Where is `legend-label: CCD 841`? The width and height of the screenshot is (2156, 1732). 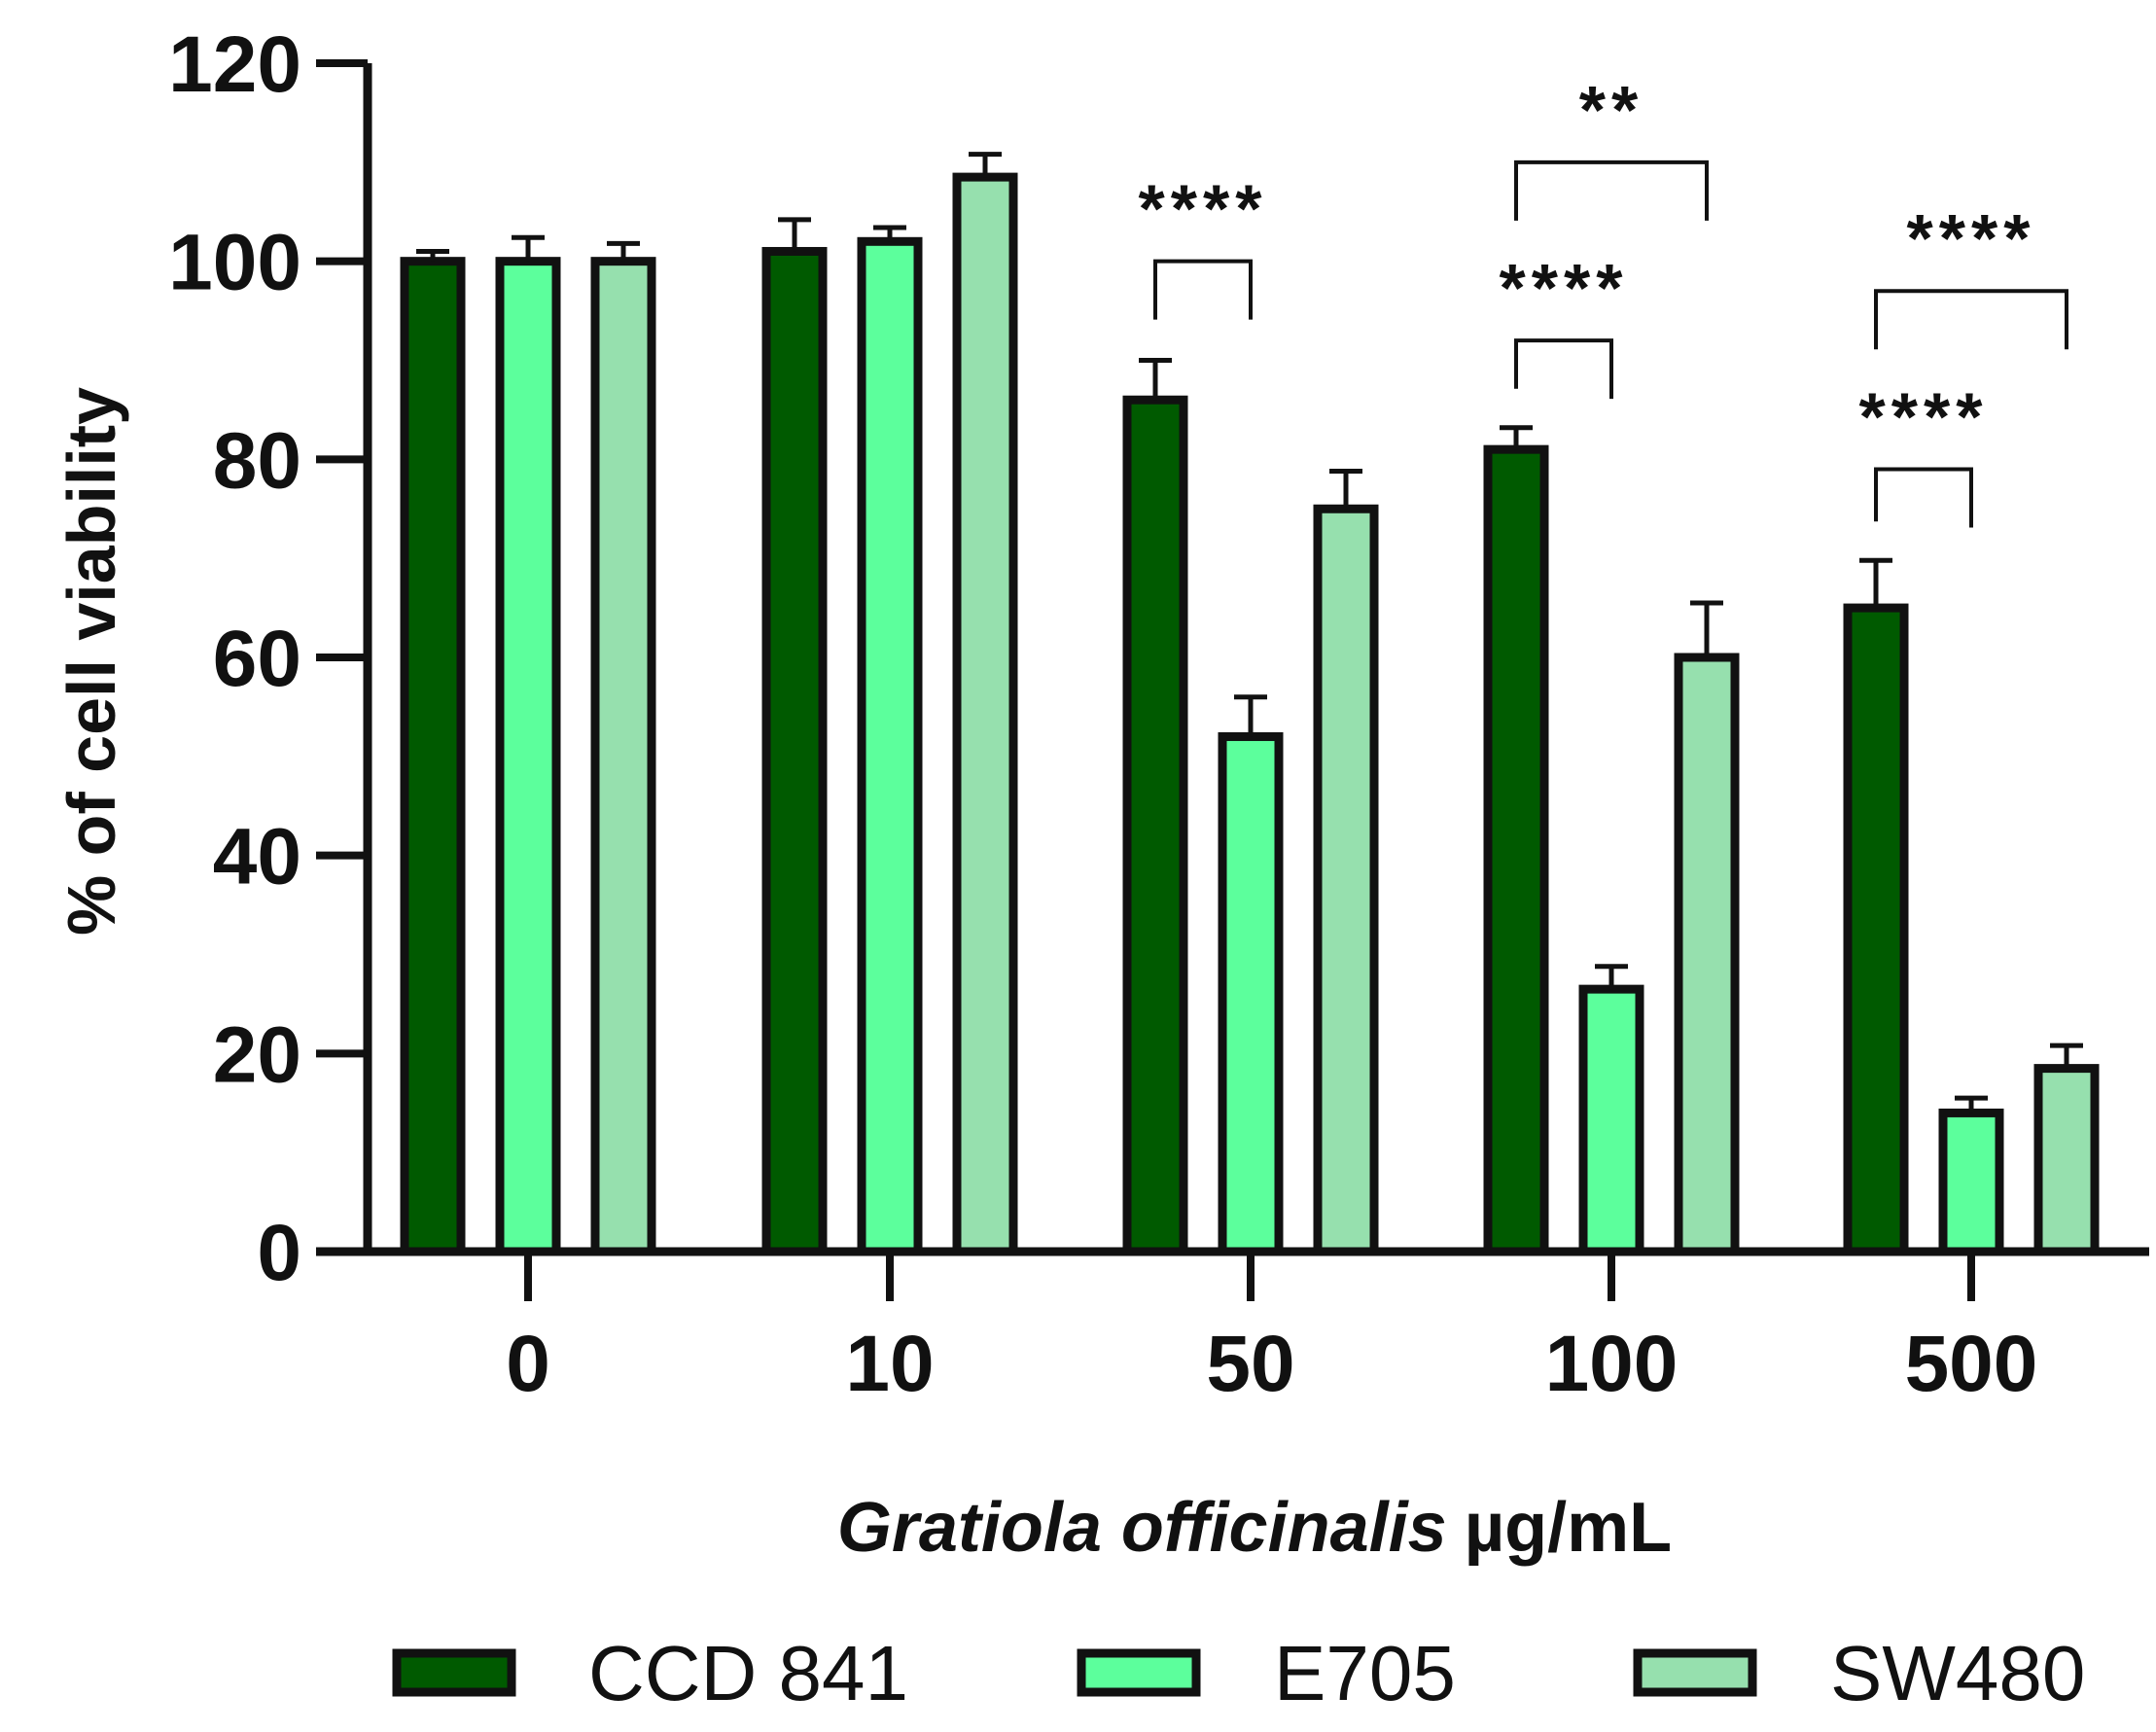
legend-label: CCD 841 is located at coordinates (748, 1673).